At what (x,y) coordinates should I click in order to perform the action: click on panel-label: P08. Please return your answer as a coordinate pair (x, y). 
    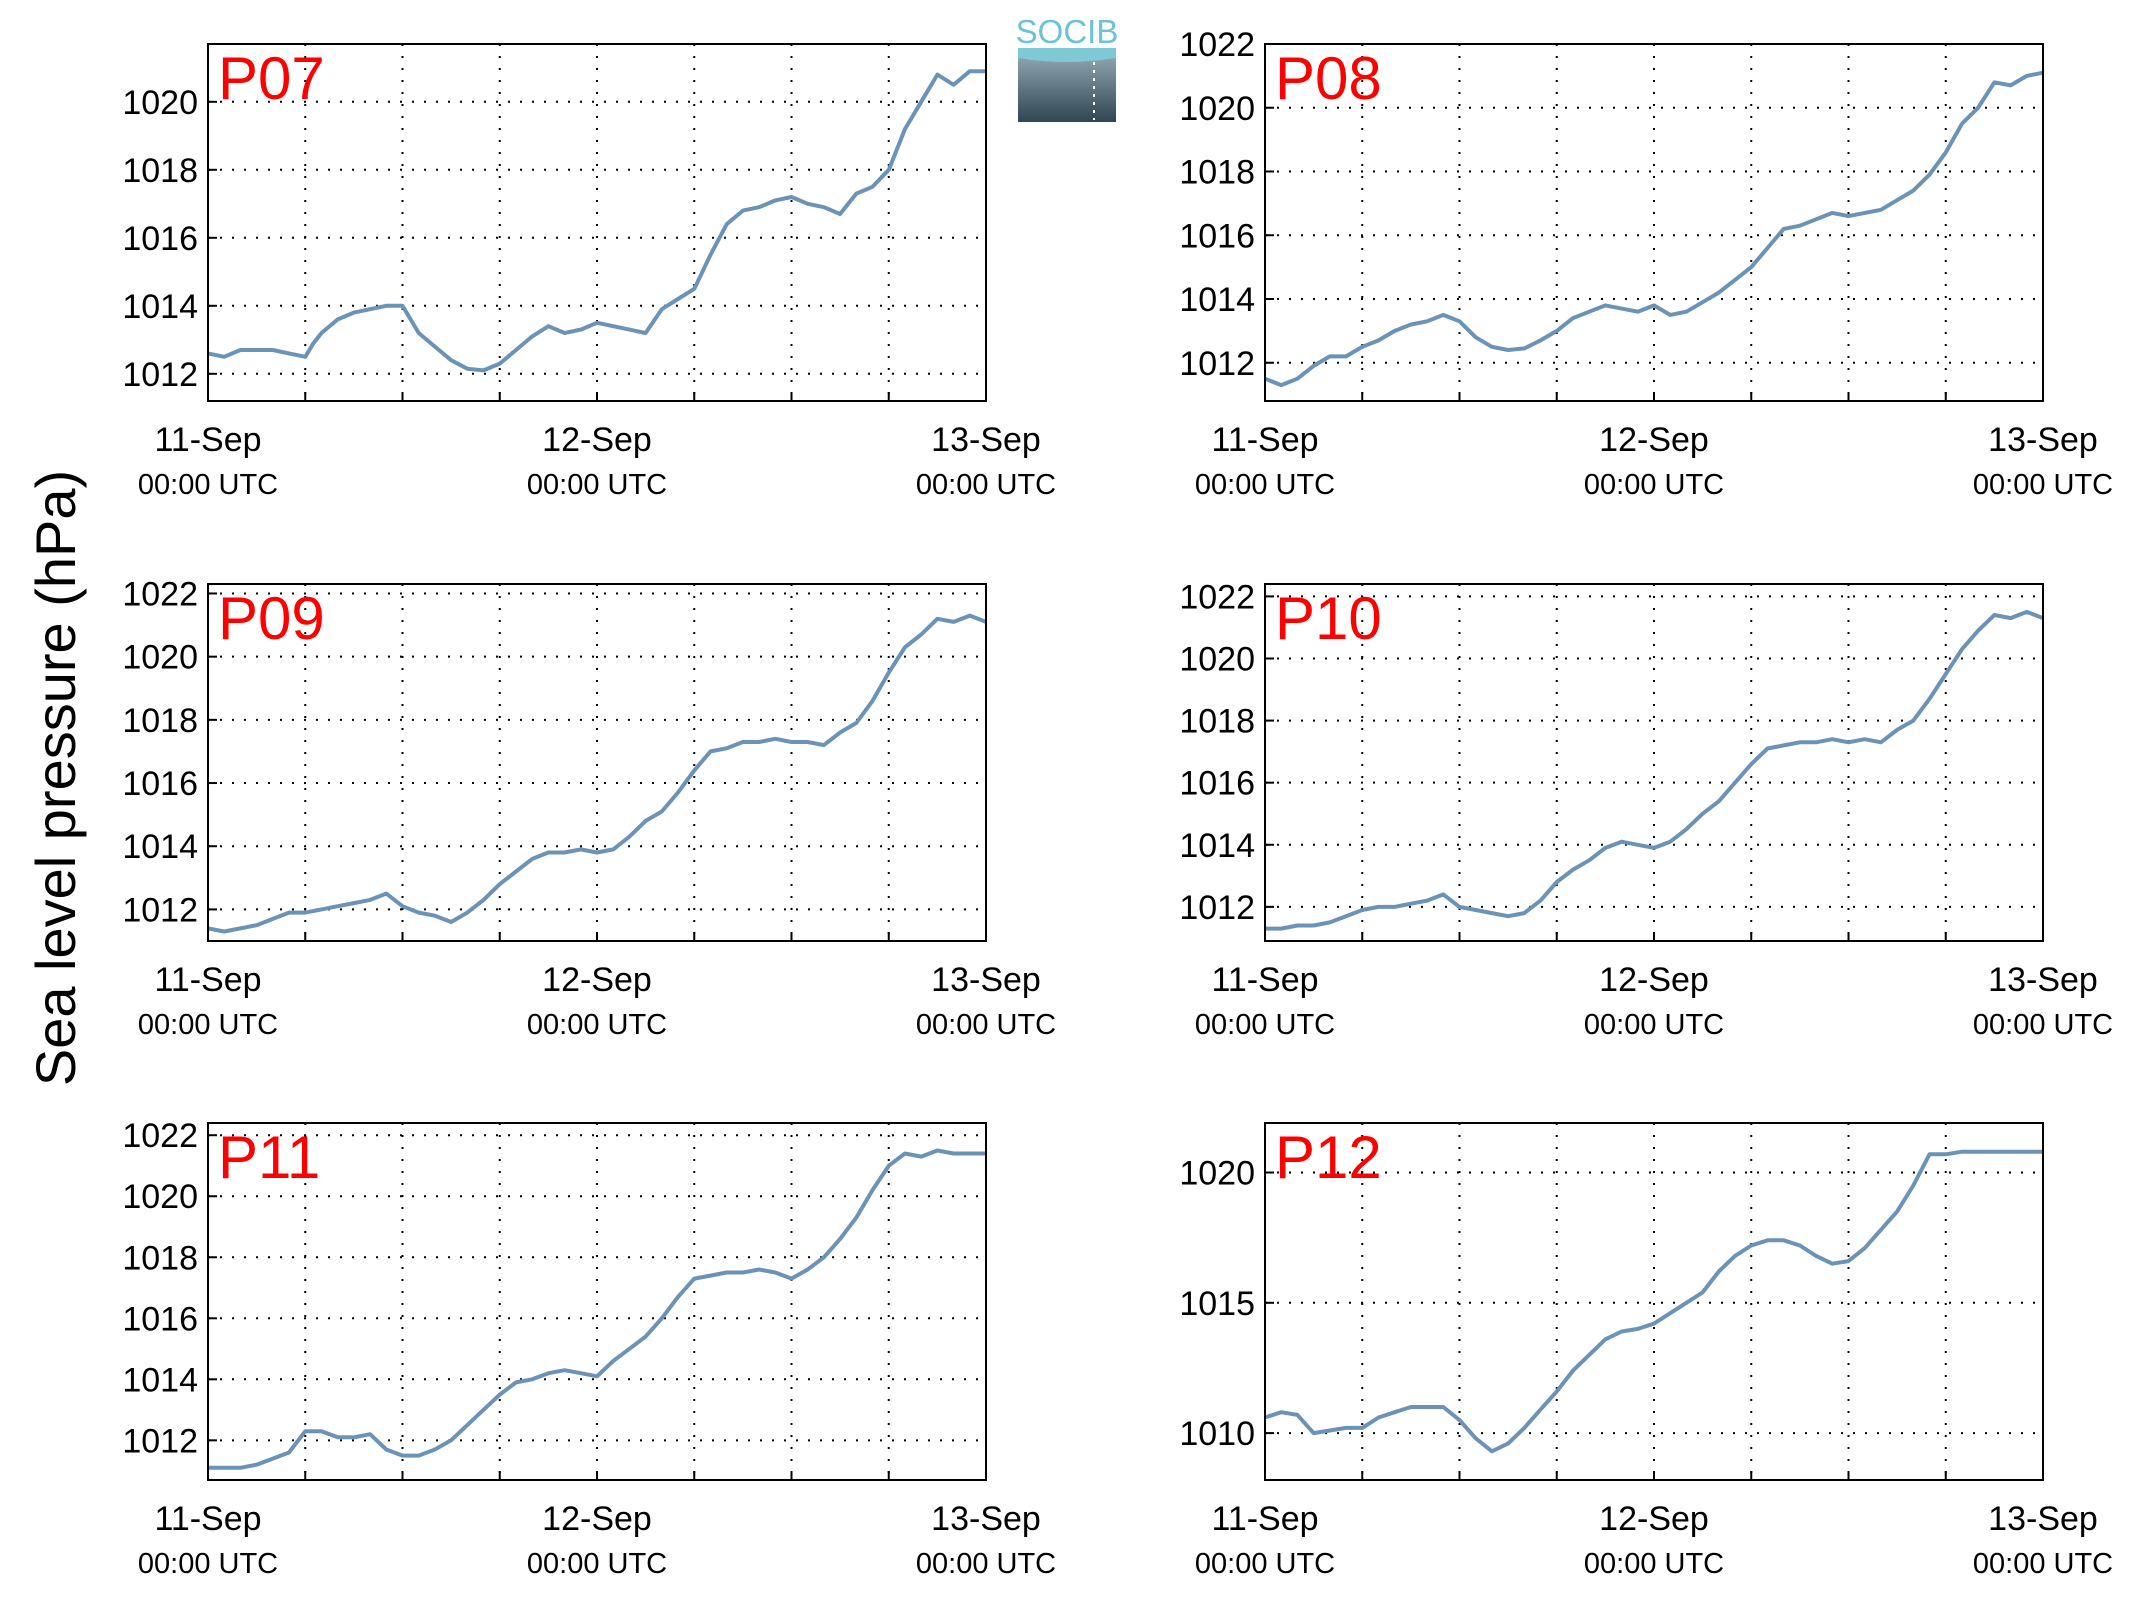
    Looking at the image, I should click on (1328, 78).